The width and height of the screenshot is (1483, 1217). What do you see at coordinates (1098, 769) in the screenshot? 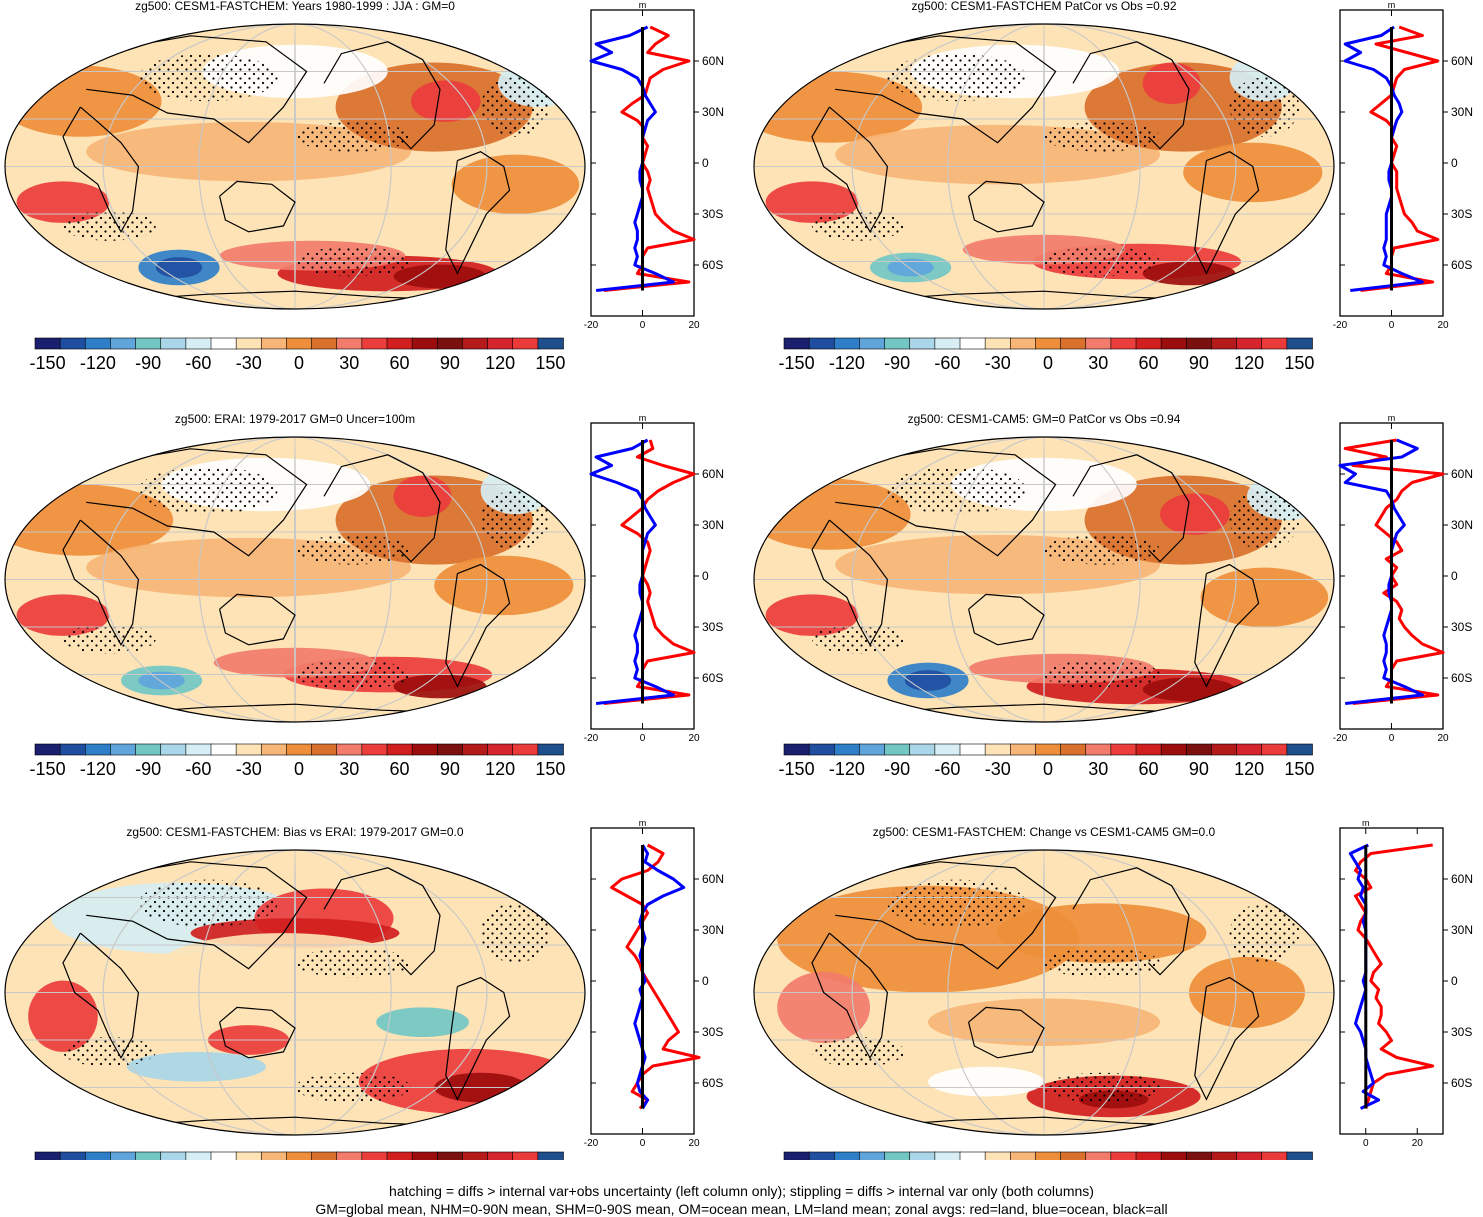
I see `colorbar-label: 30` at bounding box center [1098, 769].